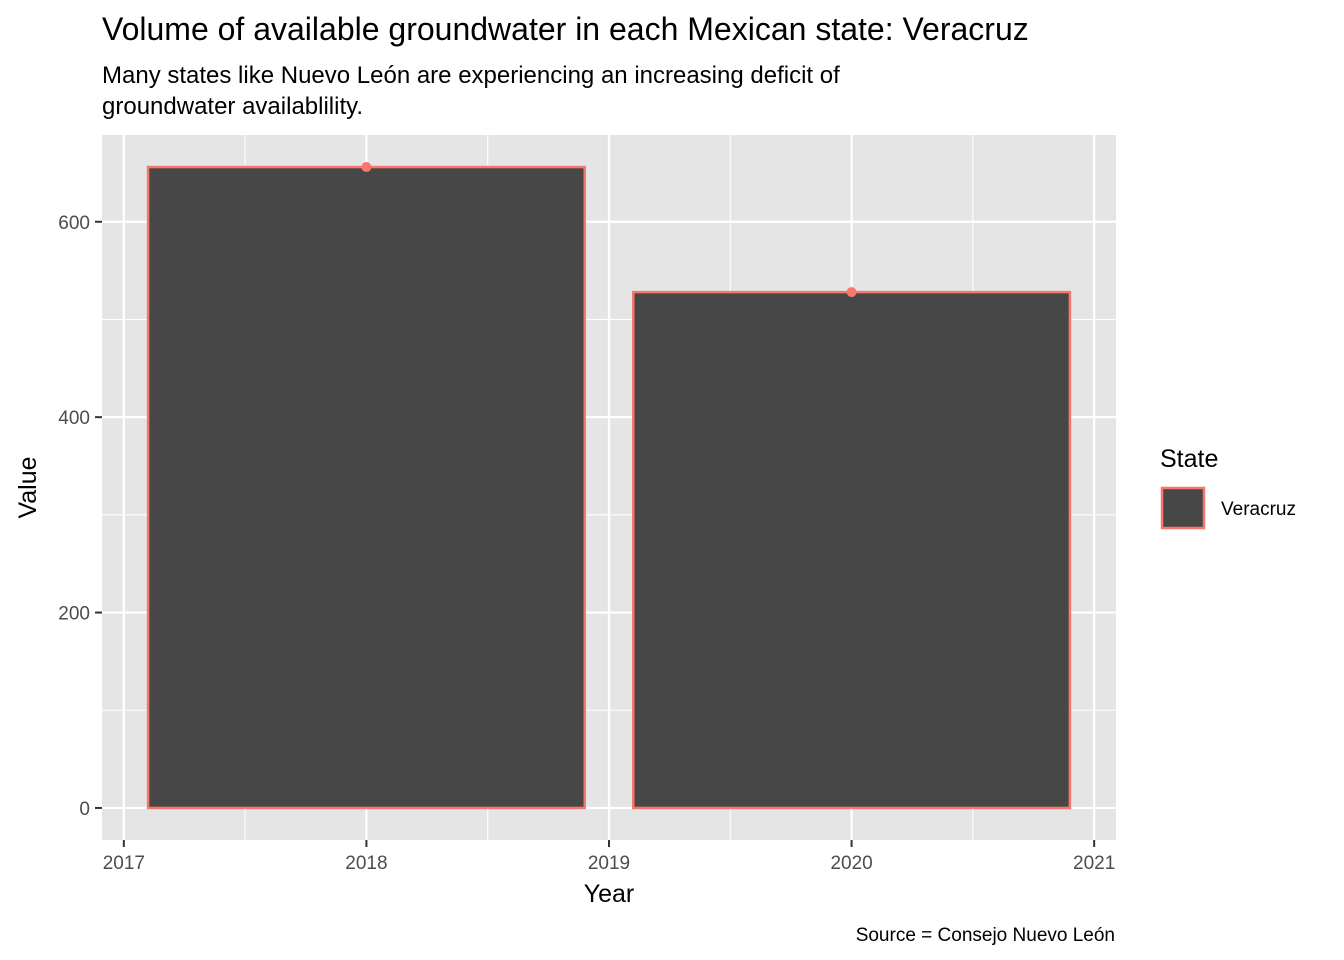 The height and width of the screenshot is (960, 1344). I want to click on y-tick-label: 600, so click(74, 223).